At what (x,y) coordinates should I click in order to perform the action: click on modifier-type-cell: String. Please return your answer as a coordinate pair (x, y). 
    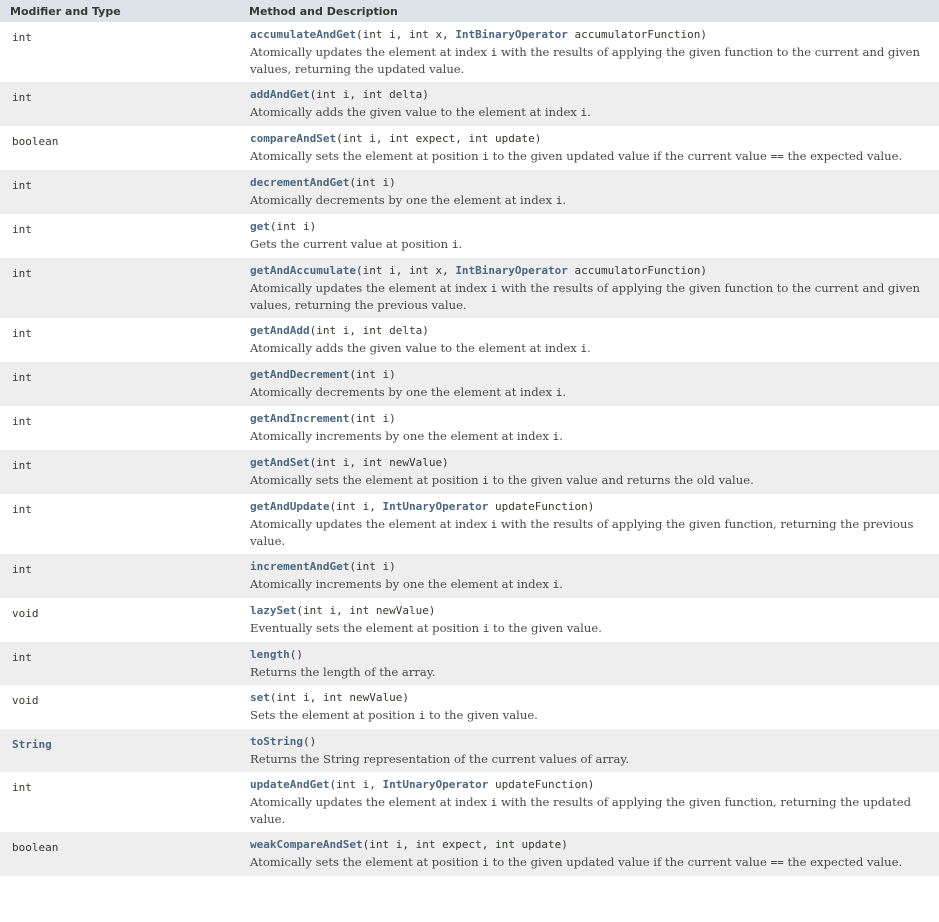
    Looking at the image, I should click on (120, 750).